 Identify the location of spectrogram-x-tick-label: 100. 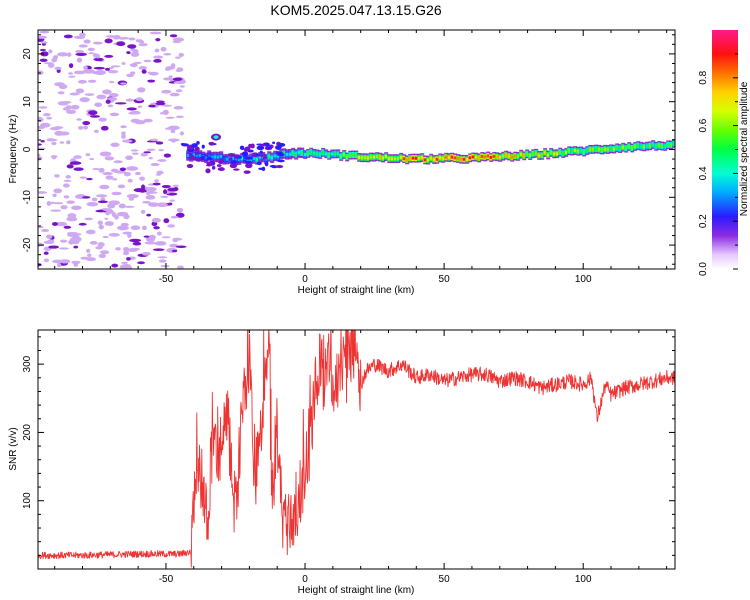
(583, 279).